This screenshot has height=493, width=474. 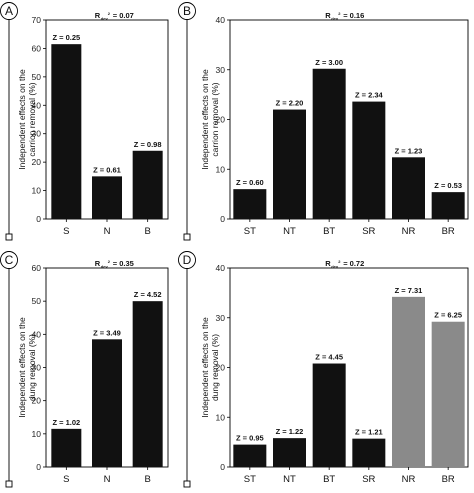 I want to click on bar-value-label: Z = 4.52, so click(x=148, y=294).